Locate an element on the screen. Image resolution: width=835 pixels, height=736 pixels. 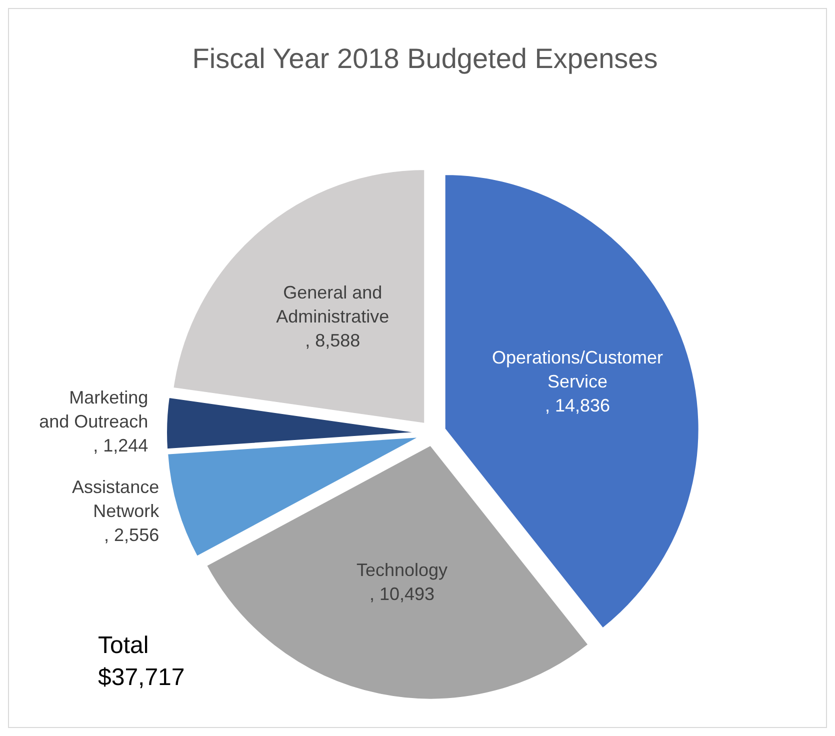
text: Total $37,717 is located at coordinates (141, 661).